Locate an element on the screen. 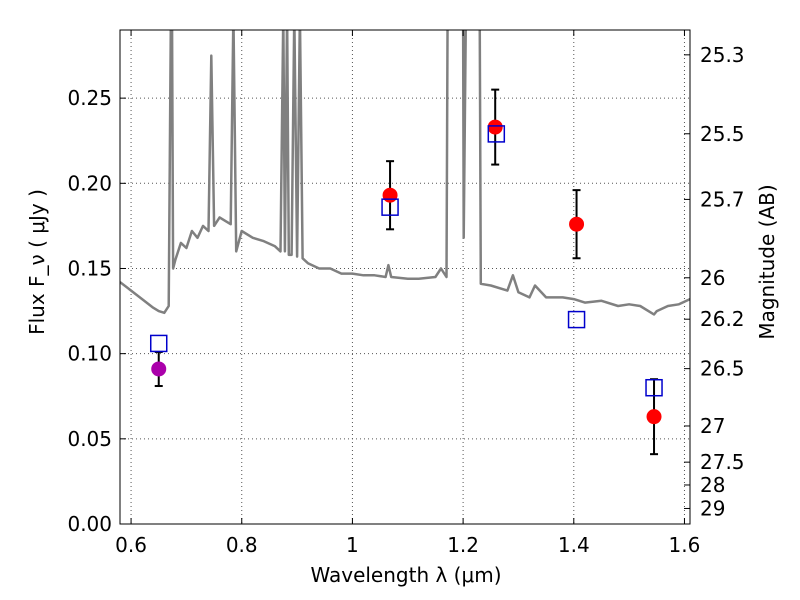  x-tick-label: 1.4 is located at coordinates (574, 545).